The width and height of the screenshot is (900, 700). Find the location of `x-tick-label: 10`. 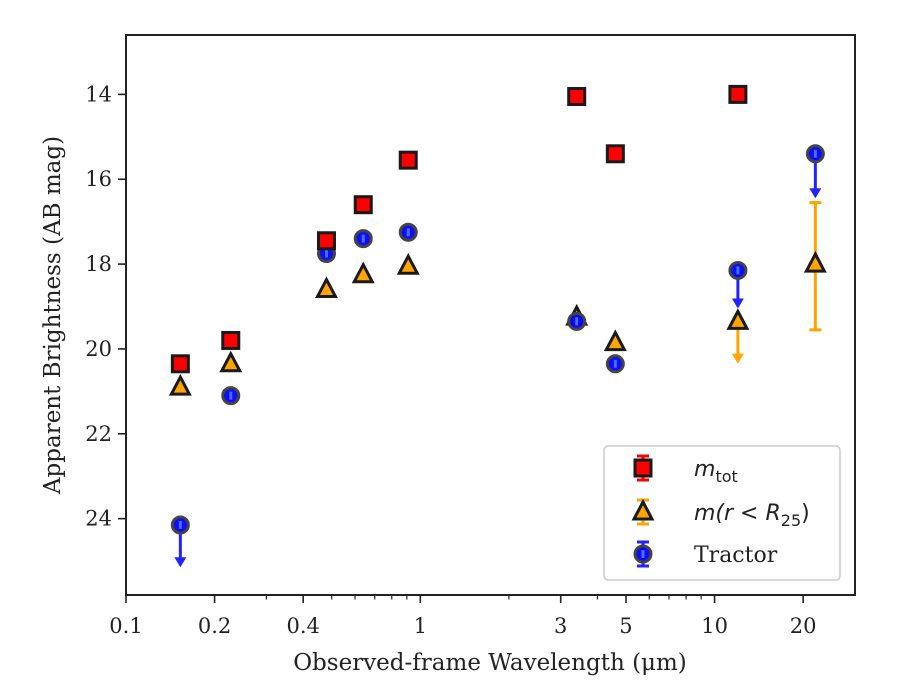

x-tick-label: 10 is located at coordinates (714, 626).